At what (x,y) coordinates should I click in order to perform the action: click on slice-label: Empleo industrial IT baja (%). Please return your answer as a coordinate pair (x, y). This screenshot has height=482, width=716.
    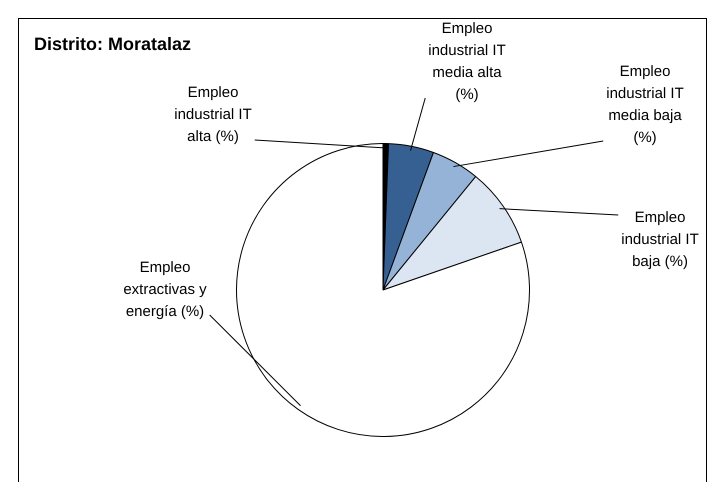
    Looking at the image, I should click on (660, 239).